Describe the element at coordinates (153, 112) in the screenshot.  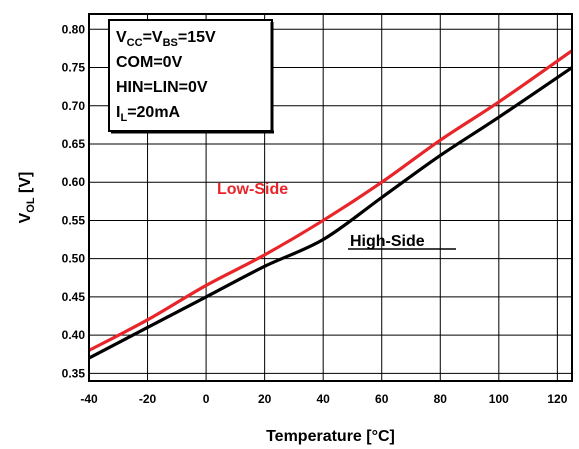
I see `condition-text: =20mA` at that location.